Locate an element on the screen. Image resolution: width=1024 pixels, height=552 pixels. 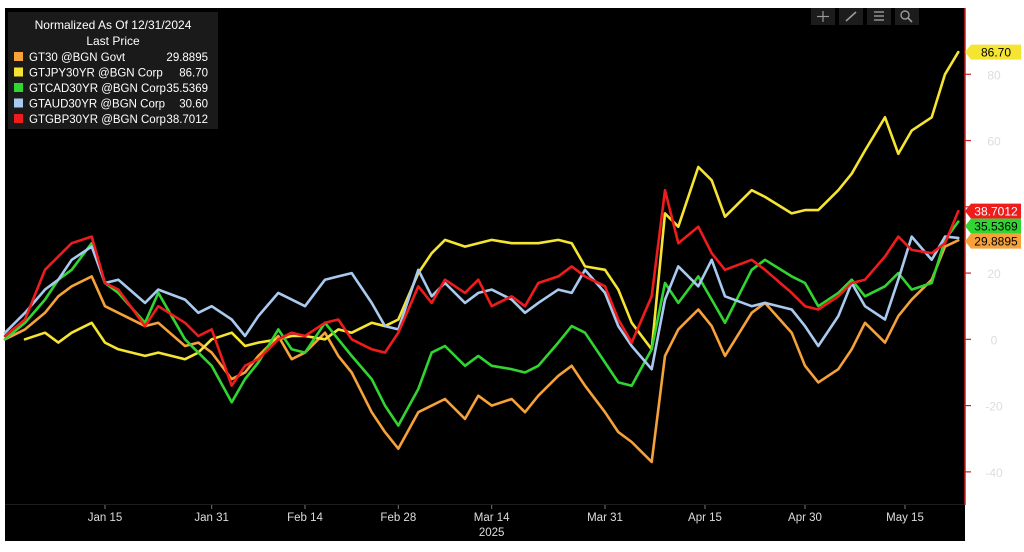
chart-toolbar is located at coordinates (865, 16).